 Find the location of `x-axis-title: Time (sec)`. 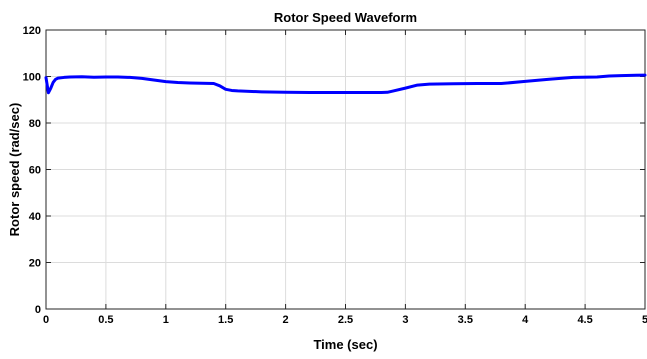

x-axis-title: Time (sec) is located at coordinates (345, 344).